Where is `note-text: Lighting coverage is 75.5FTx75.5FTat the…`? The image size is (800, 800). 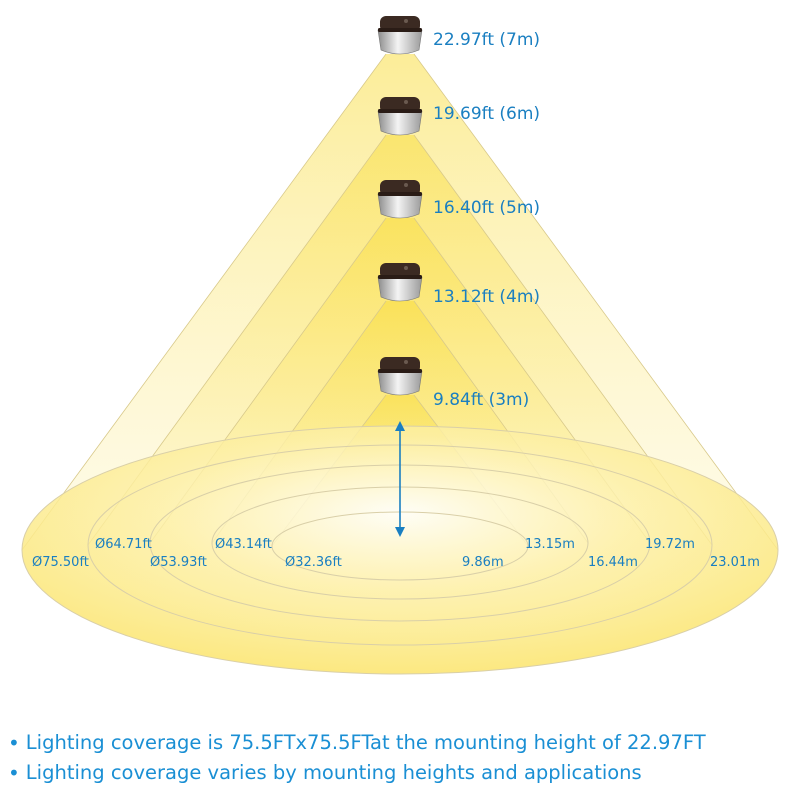 note-text: Lighting coverage is 75.5FTx75.5FTat the… is located at coordinates (365, 742).